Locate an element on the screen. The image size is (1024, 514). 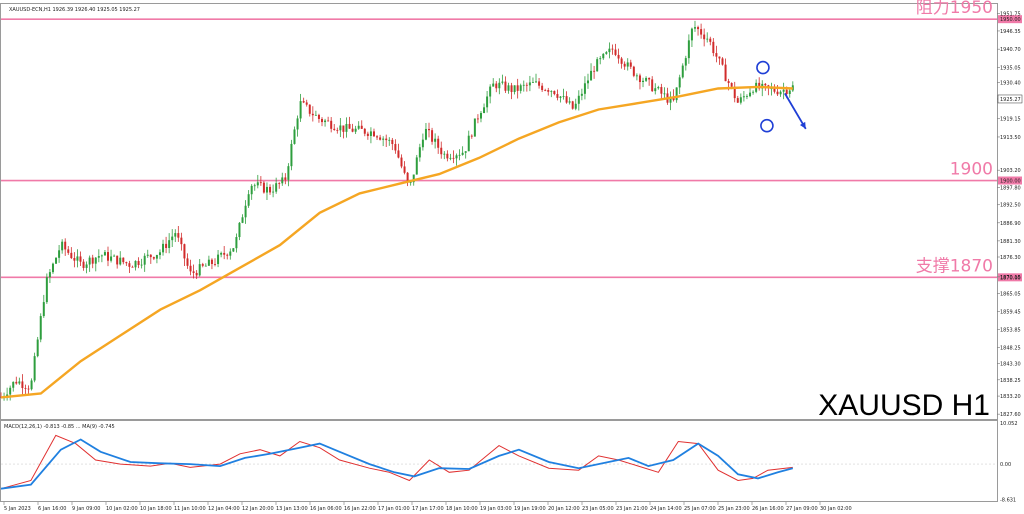
time-tick-label: 12 Jan 04:00 is located at coordinates (224, 509).